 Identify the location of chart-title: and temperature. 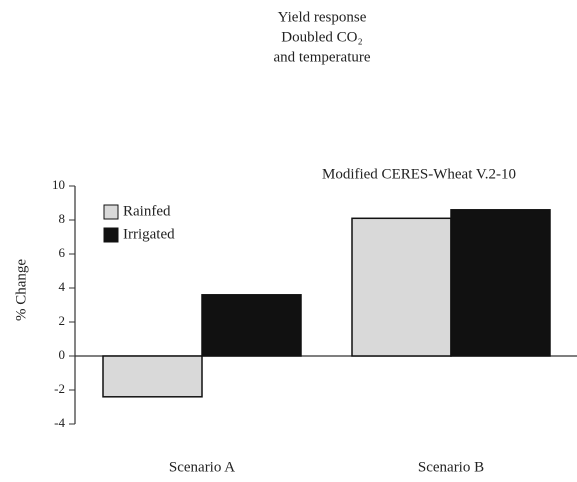
(321, 57).